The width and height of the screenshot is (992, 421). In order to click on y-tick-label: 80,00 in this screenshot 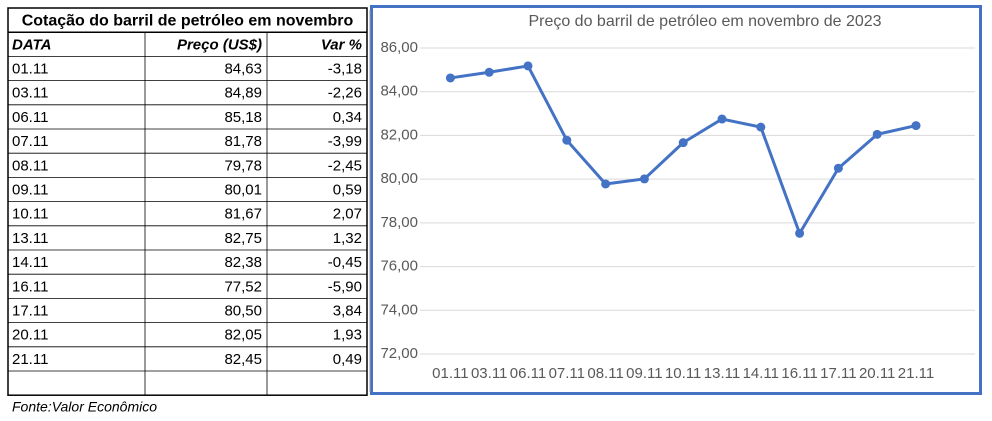, I will do `click(399, 178)`.